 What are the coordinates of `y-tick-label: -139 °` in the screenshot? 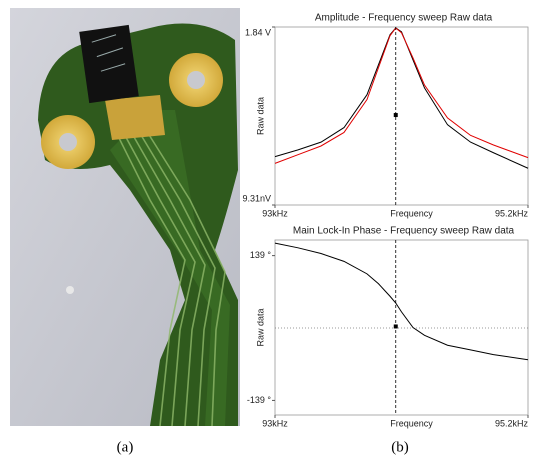 It's located at (259, 400).